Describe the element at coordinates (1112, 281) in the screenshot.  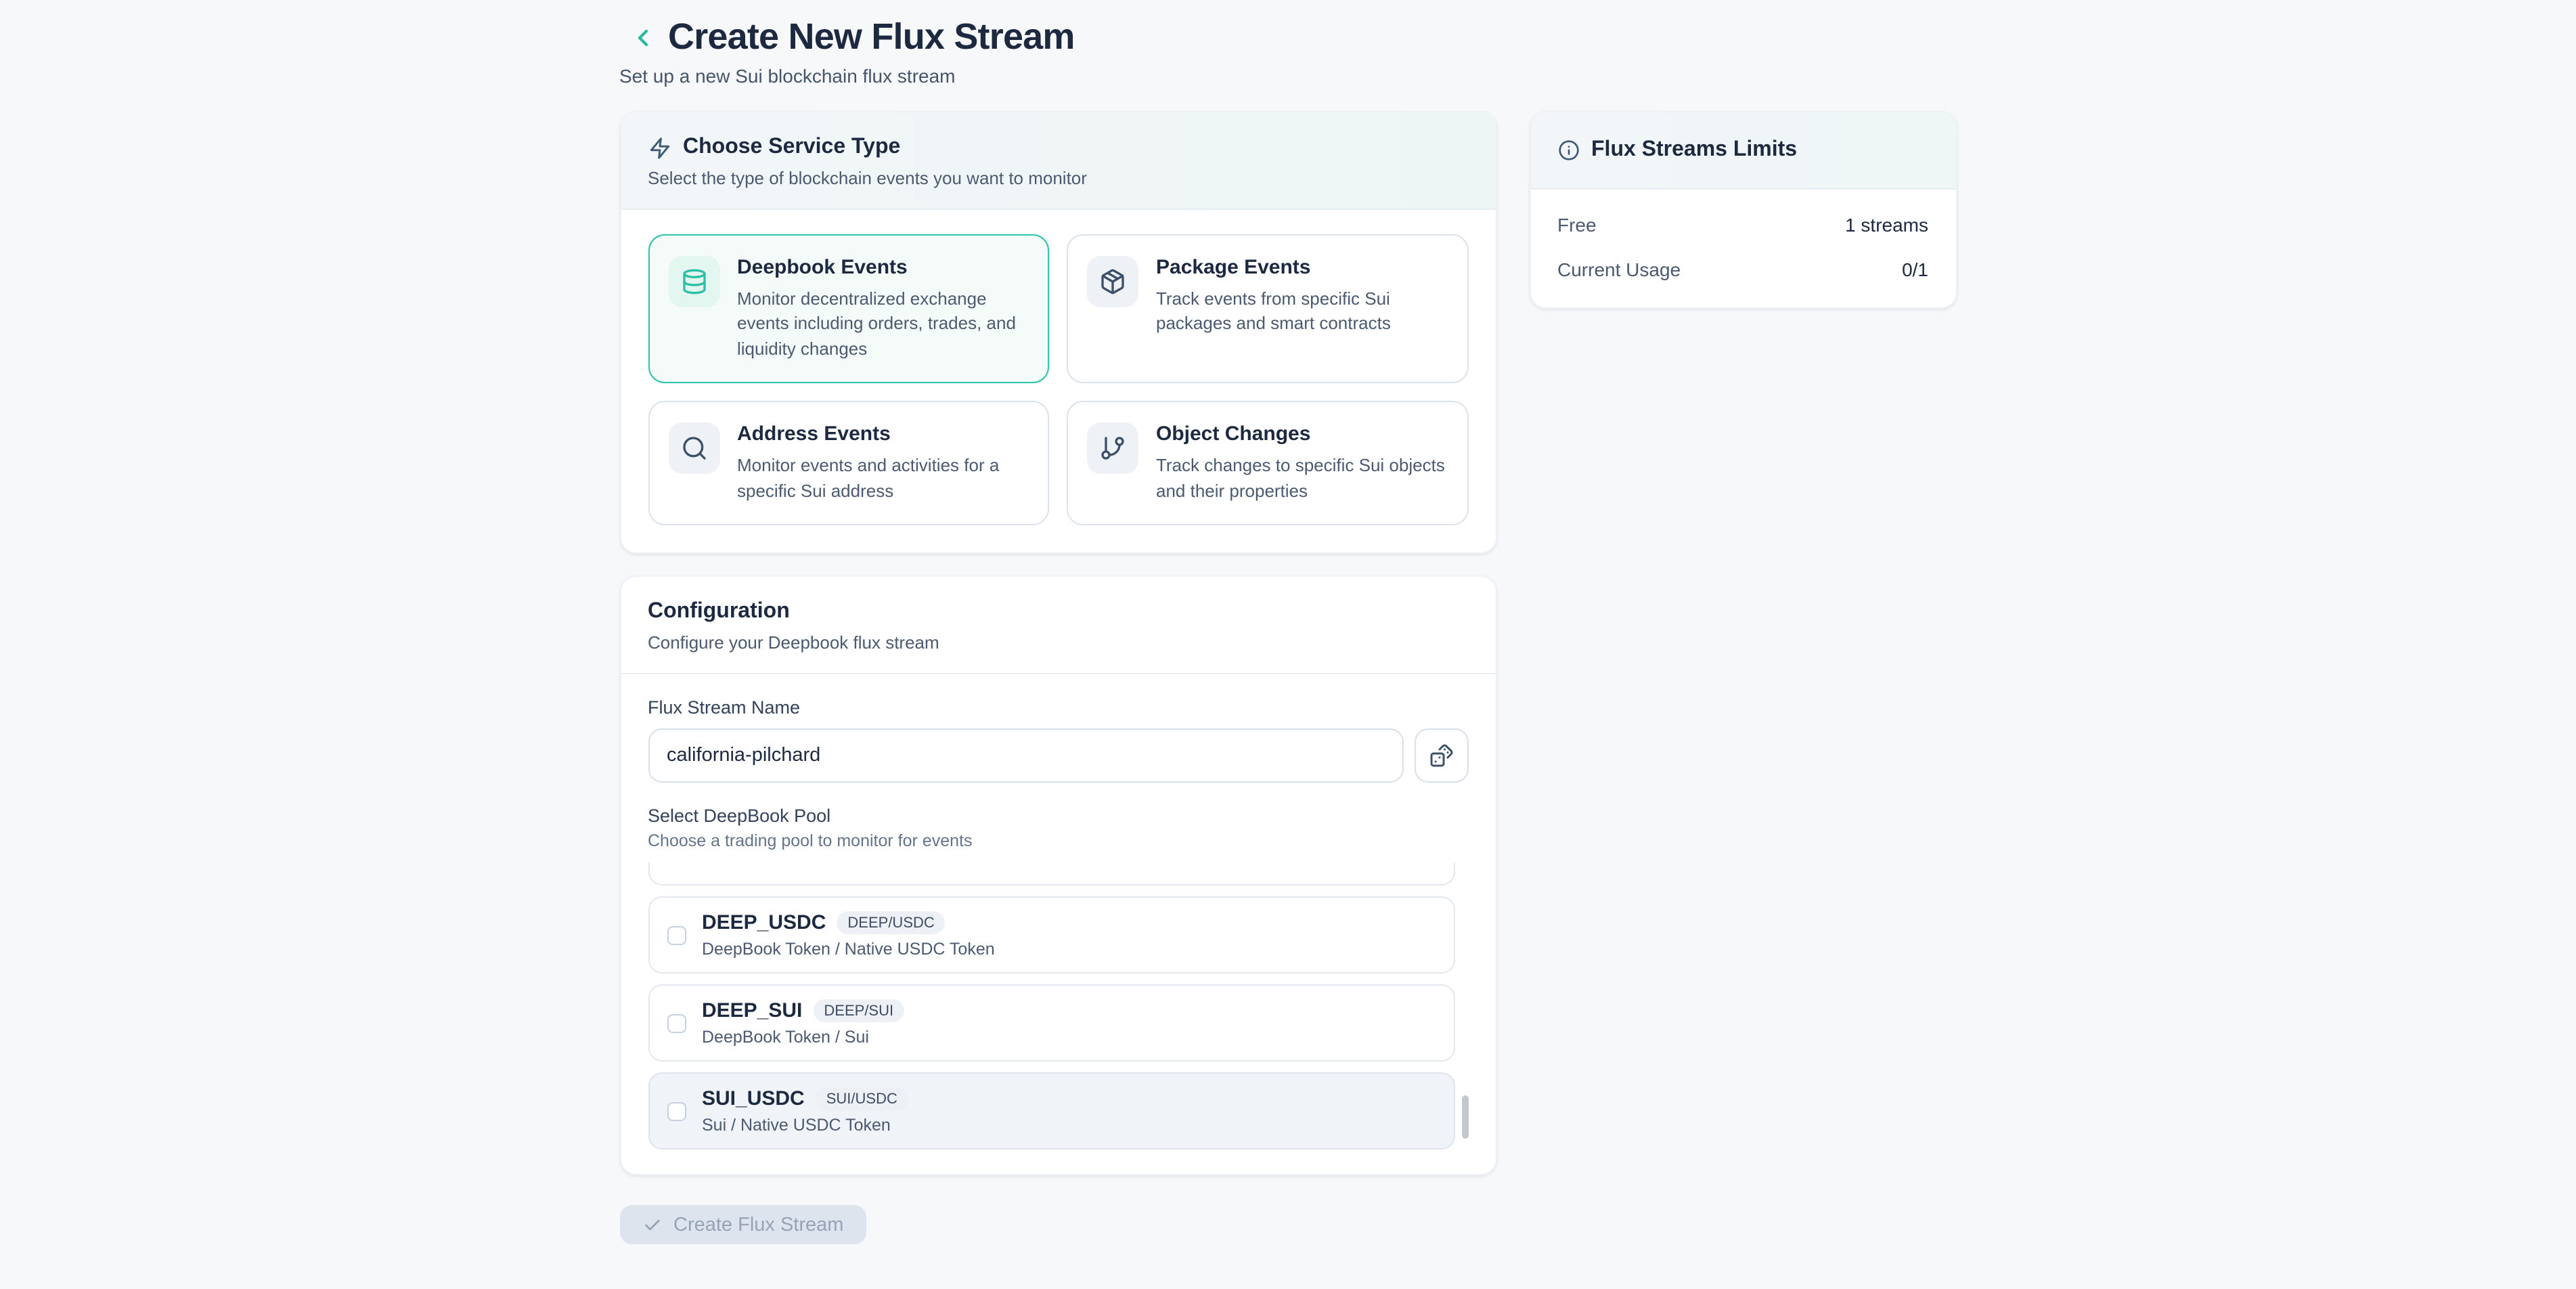
I see `package-icon` at that location.